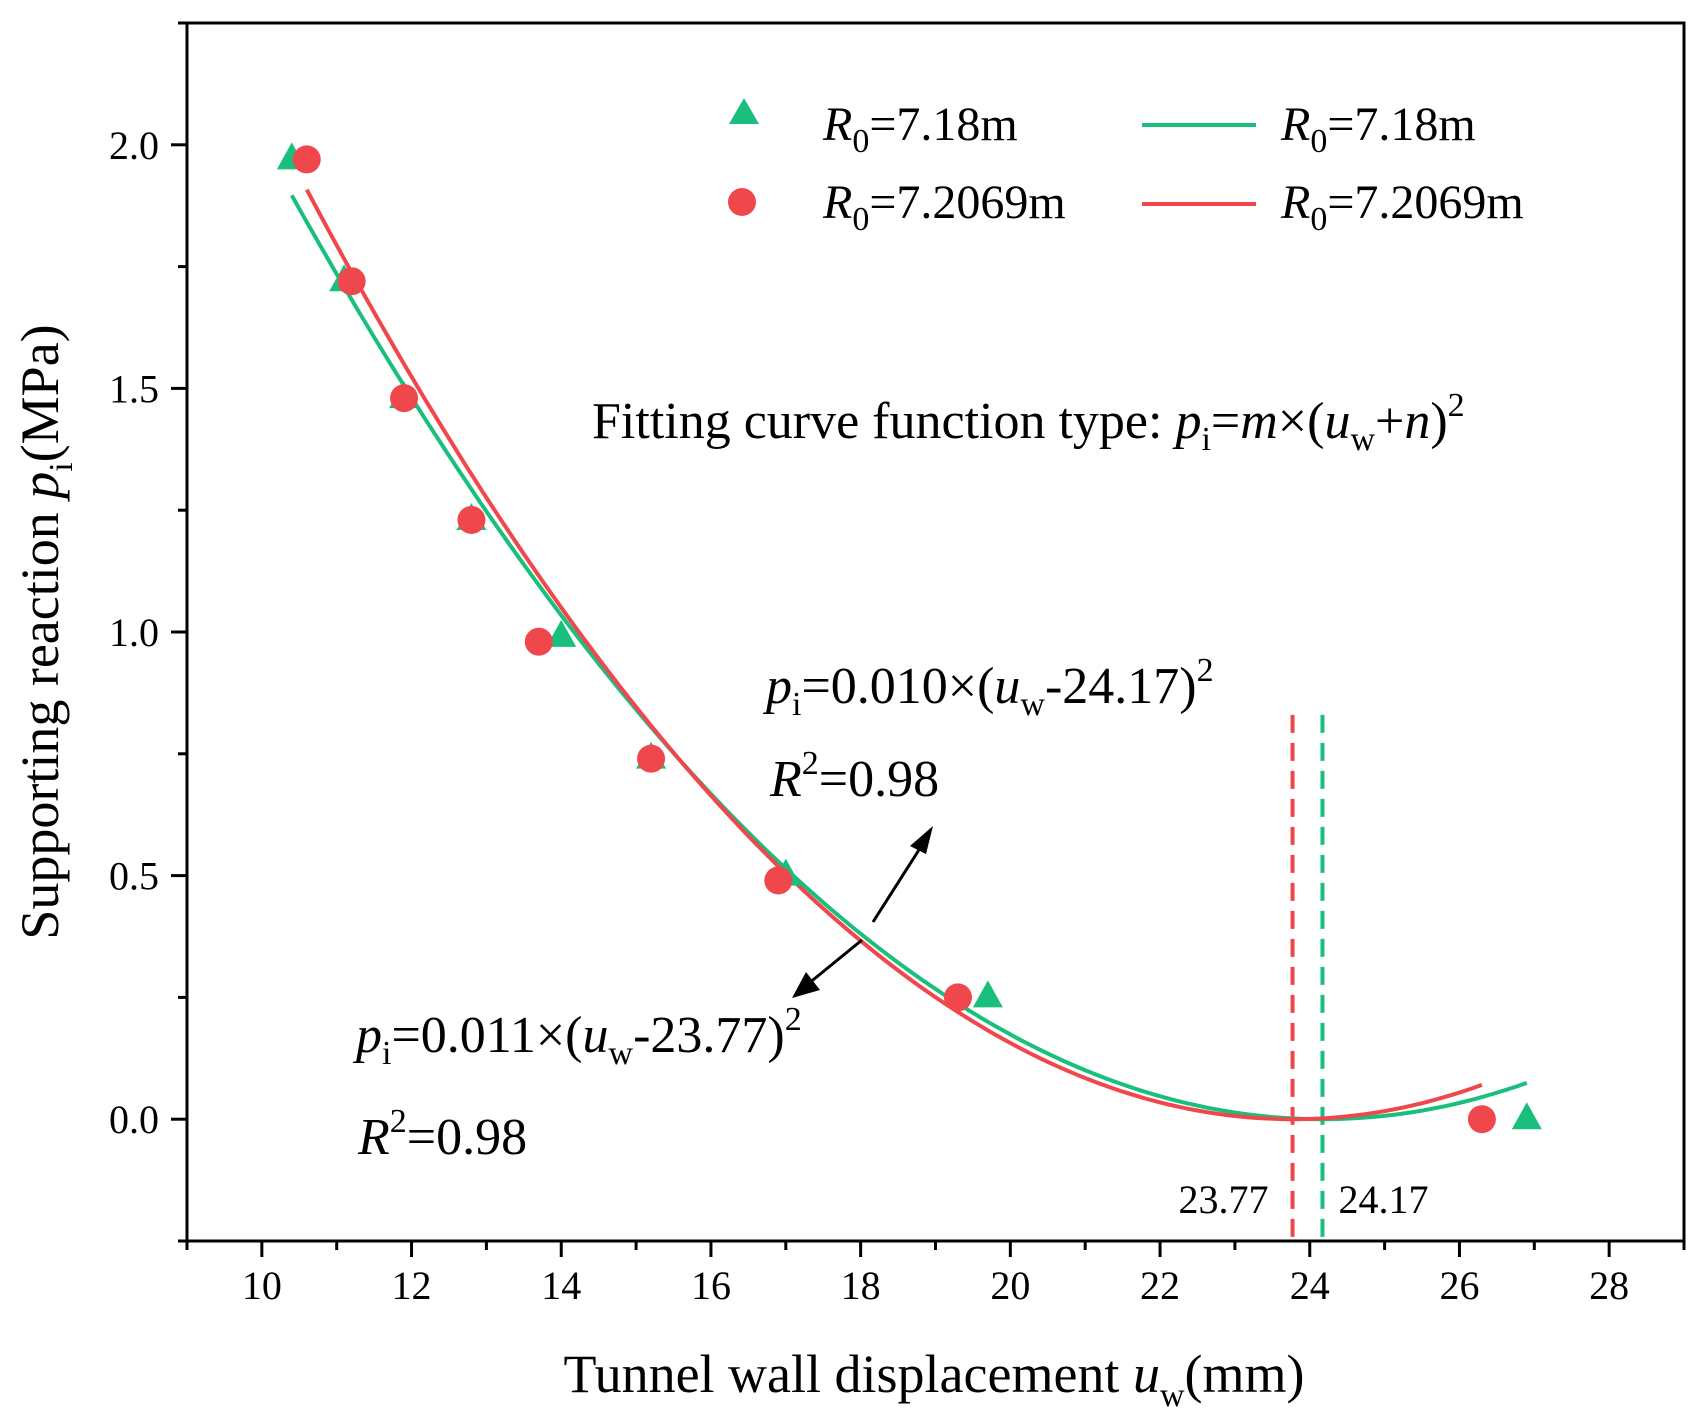 This screenshot has width=1692, height=1408. Describe the element at coordinates (898, 882) in the screenshot. I see `arrow-to-green-eq` at that location.